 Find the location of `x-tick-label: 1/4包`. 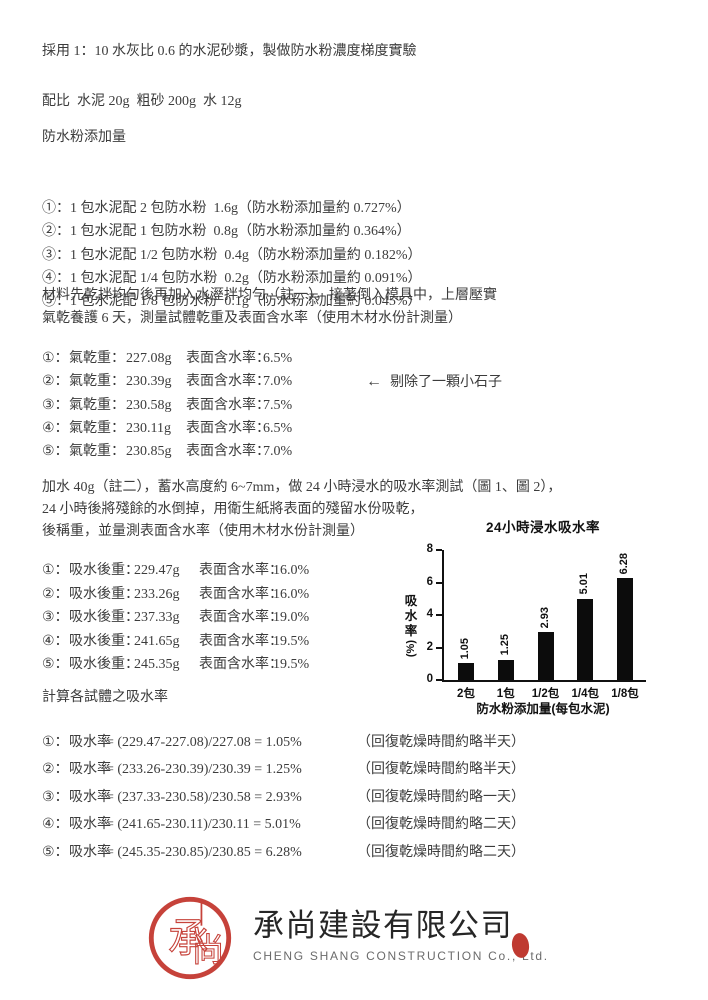

x-tick-label: 1/4包 is located at coordinates (585, 694).